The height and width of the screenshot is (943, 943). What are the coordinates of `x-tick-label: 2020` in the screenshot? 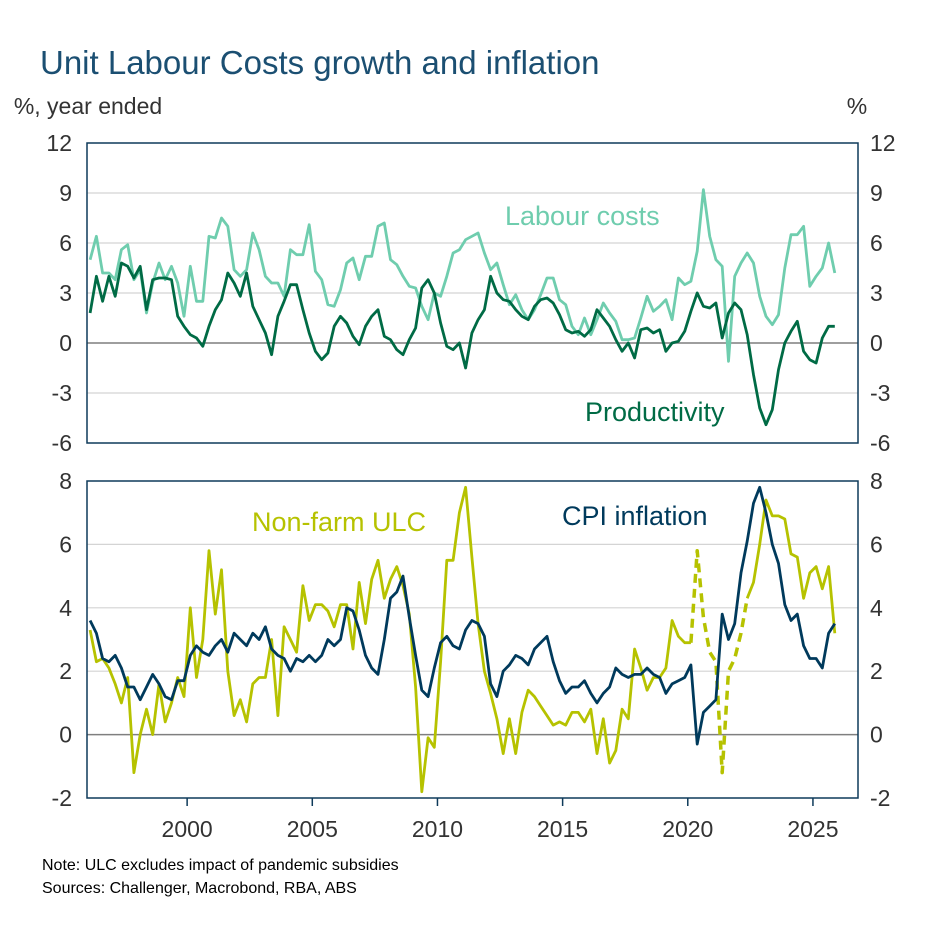 It's located at (687, 829).